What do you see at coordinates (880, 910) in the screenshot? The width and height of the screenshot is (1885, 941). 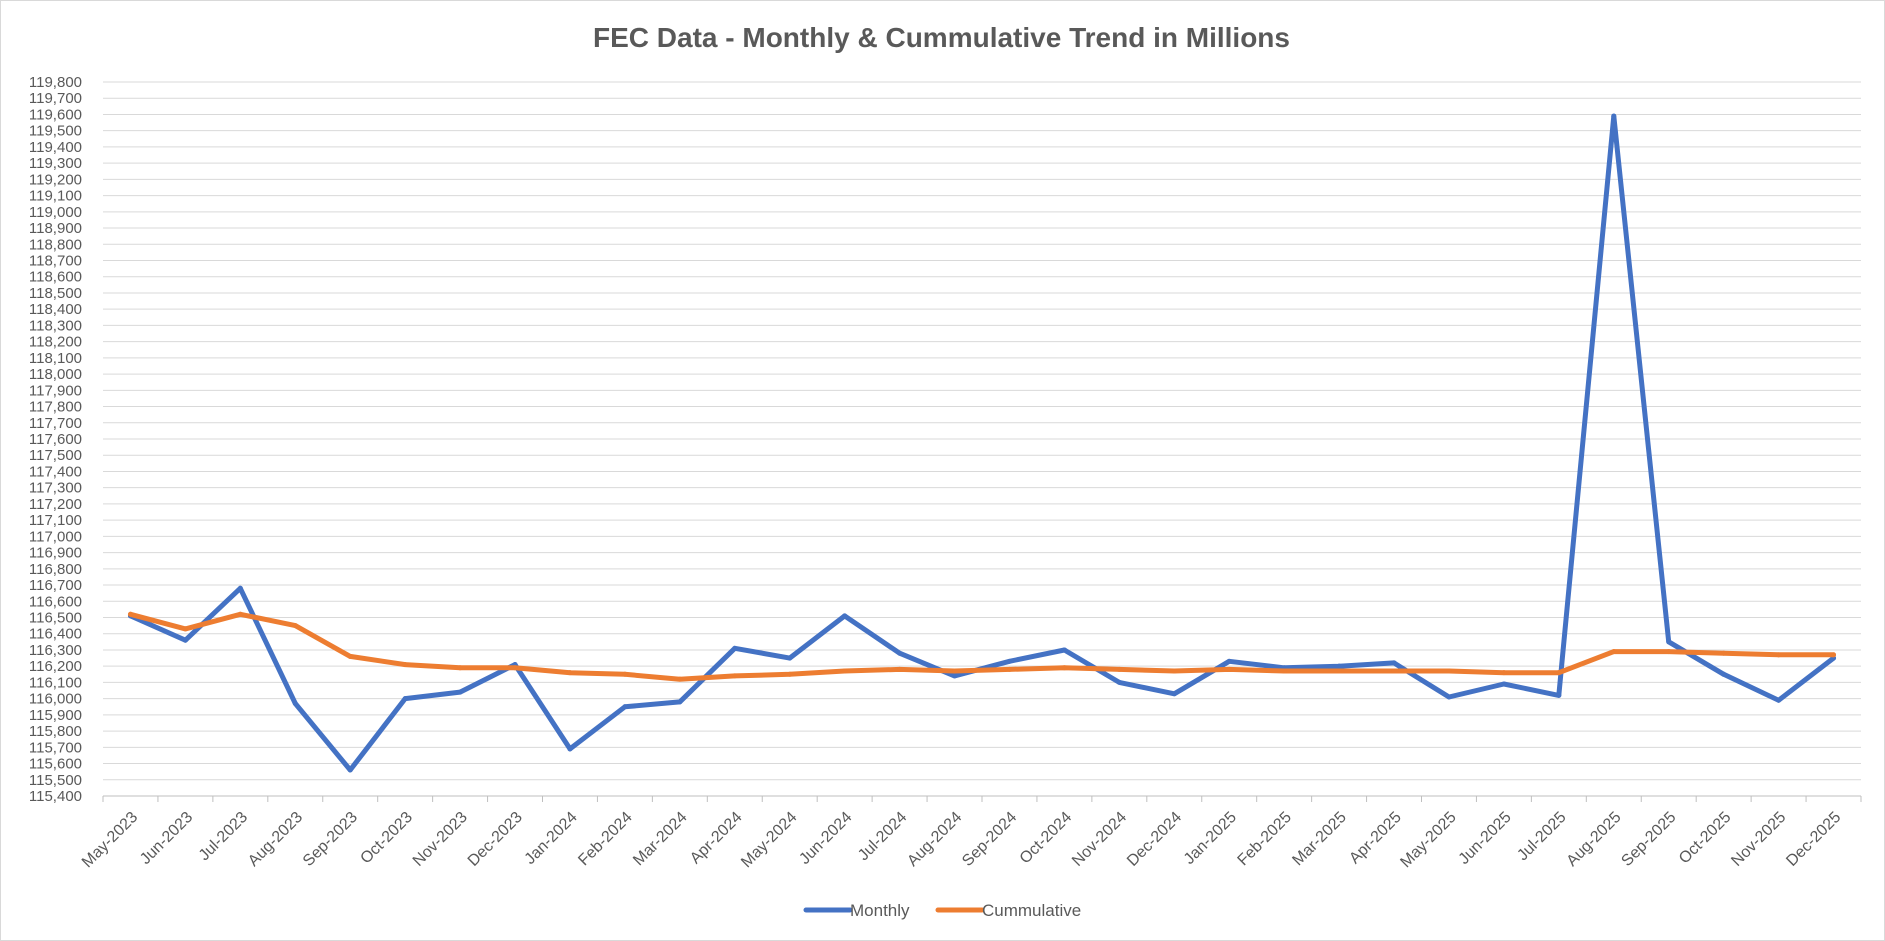 I see `legend-label-monthly: Monthly` at bounding box center [880, 910].